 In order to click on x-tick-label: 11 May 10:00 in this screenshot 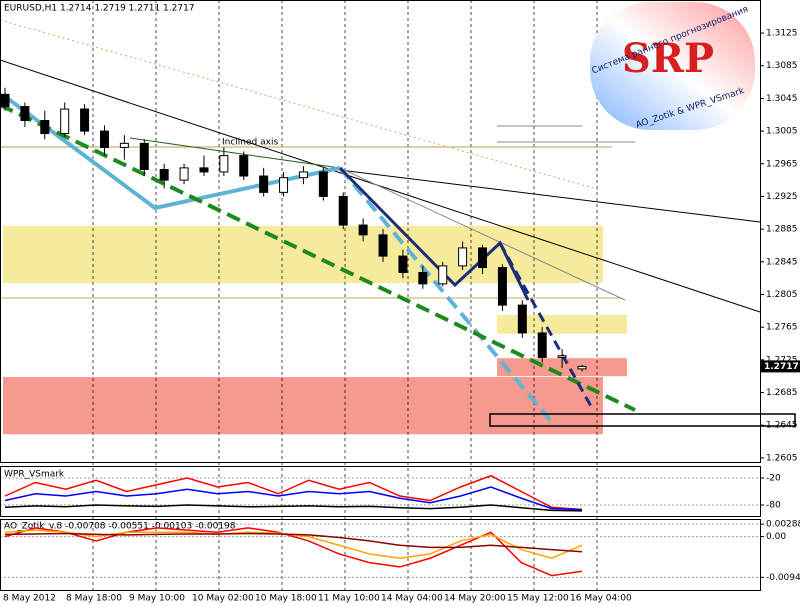, I will do `click(349, 599)`.